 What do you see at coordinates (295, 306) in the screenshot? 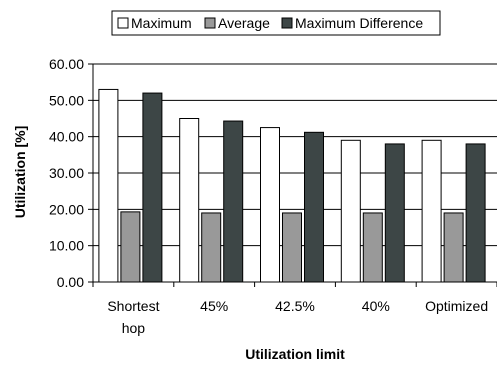
I see `x-tick-label: 42.5%` at bounding box center [295, 306].